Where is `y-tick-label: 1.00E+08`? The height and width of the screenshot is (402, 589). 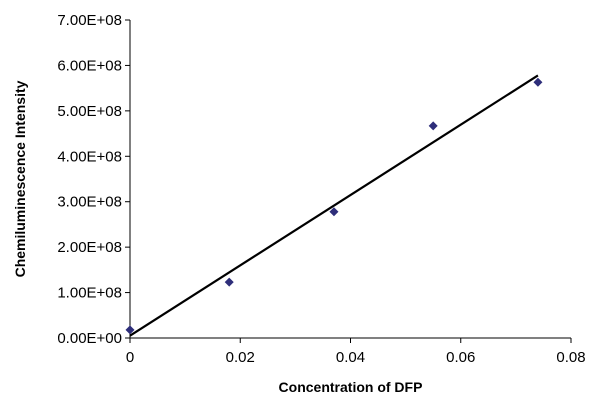
y-tick-label: 1.00E+08 is located at coordinates (89, 293).